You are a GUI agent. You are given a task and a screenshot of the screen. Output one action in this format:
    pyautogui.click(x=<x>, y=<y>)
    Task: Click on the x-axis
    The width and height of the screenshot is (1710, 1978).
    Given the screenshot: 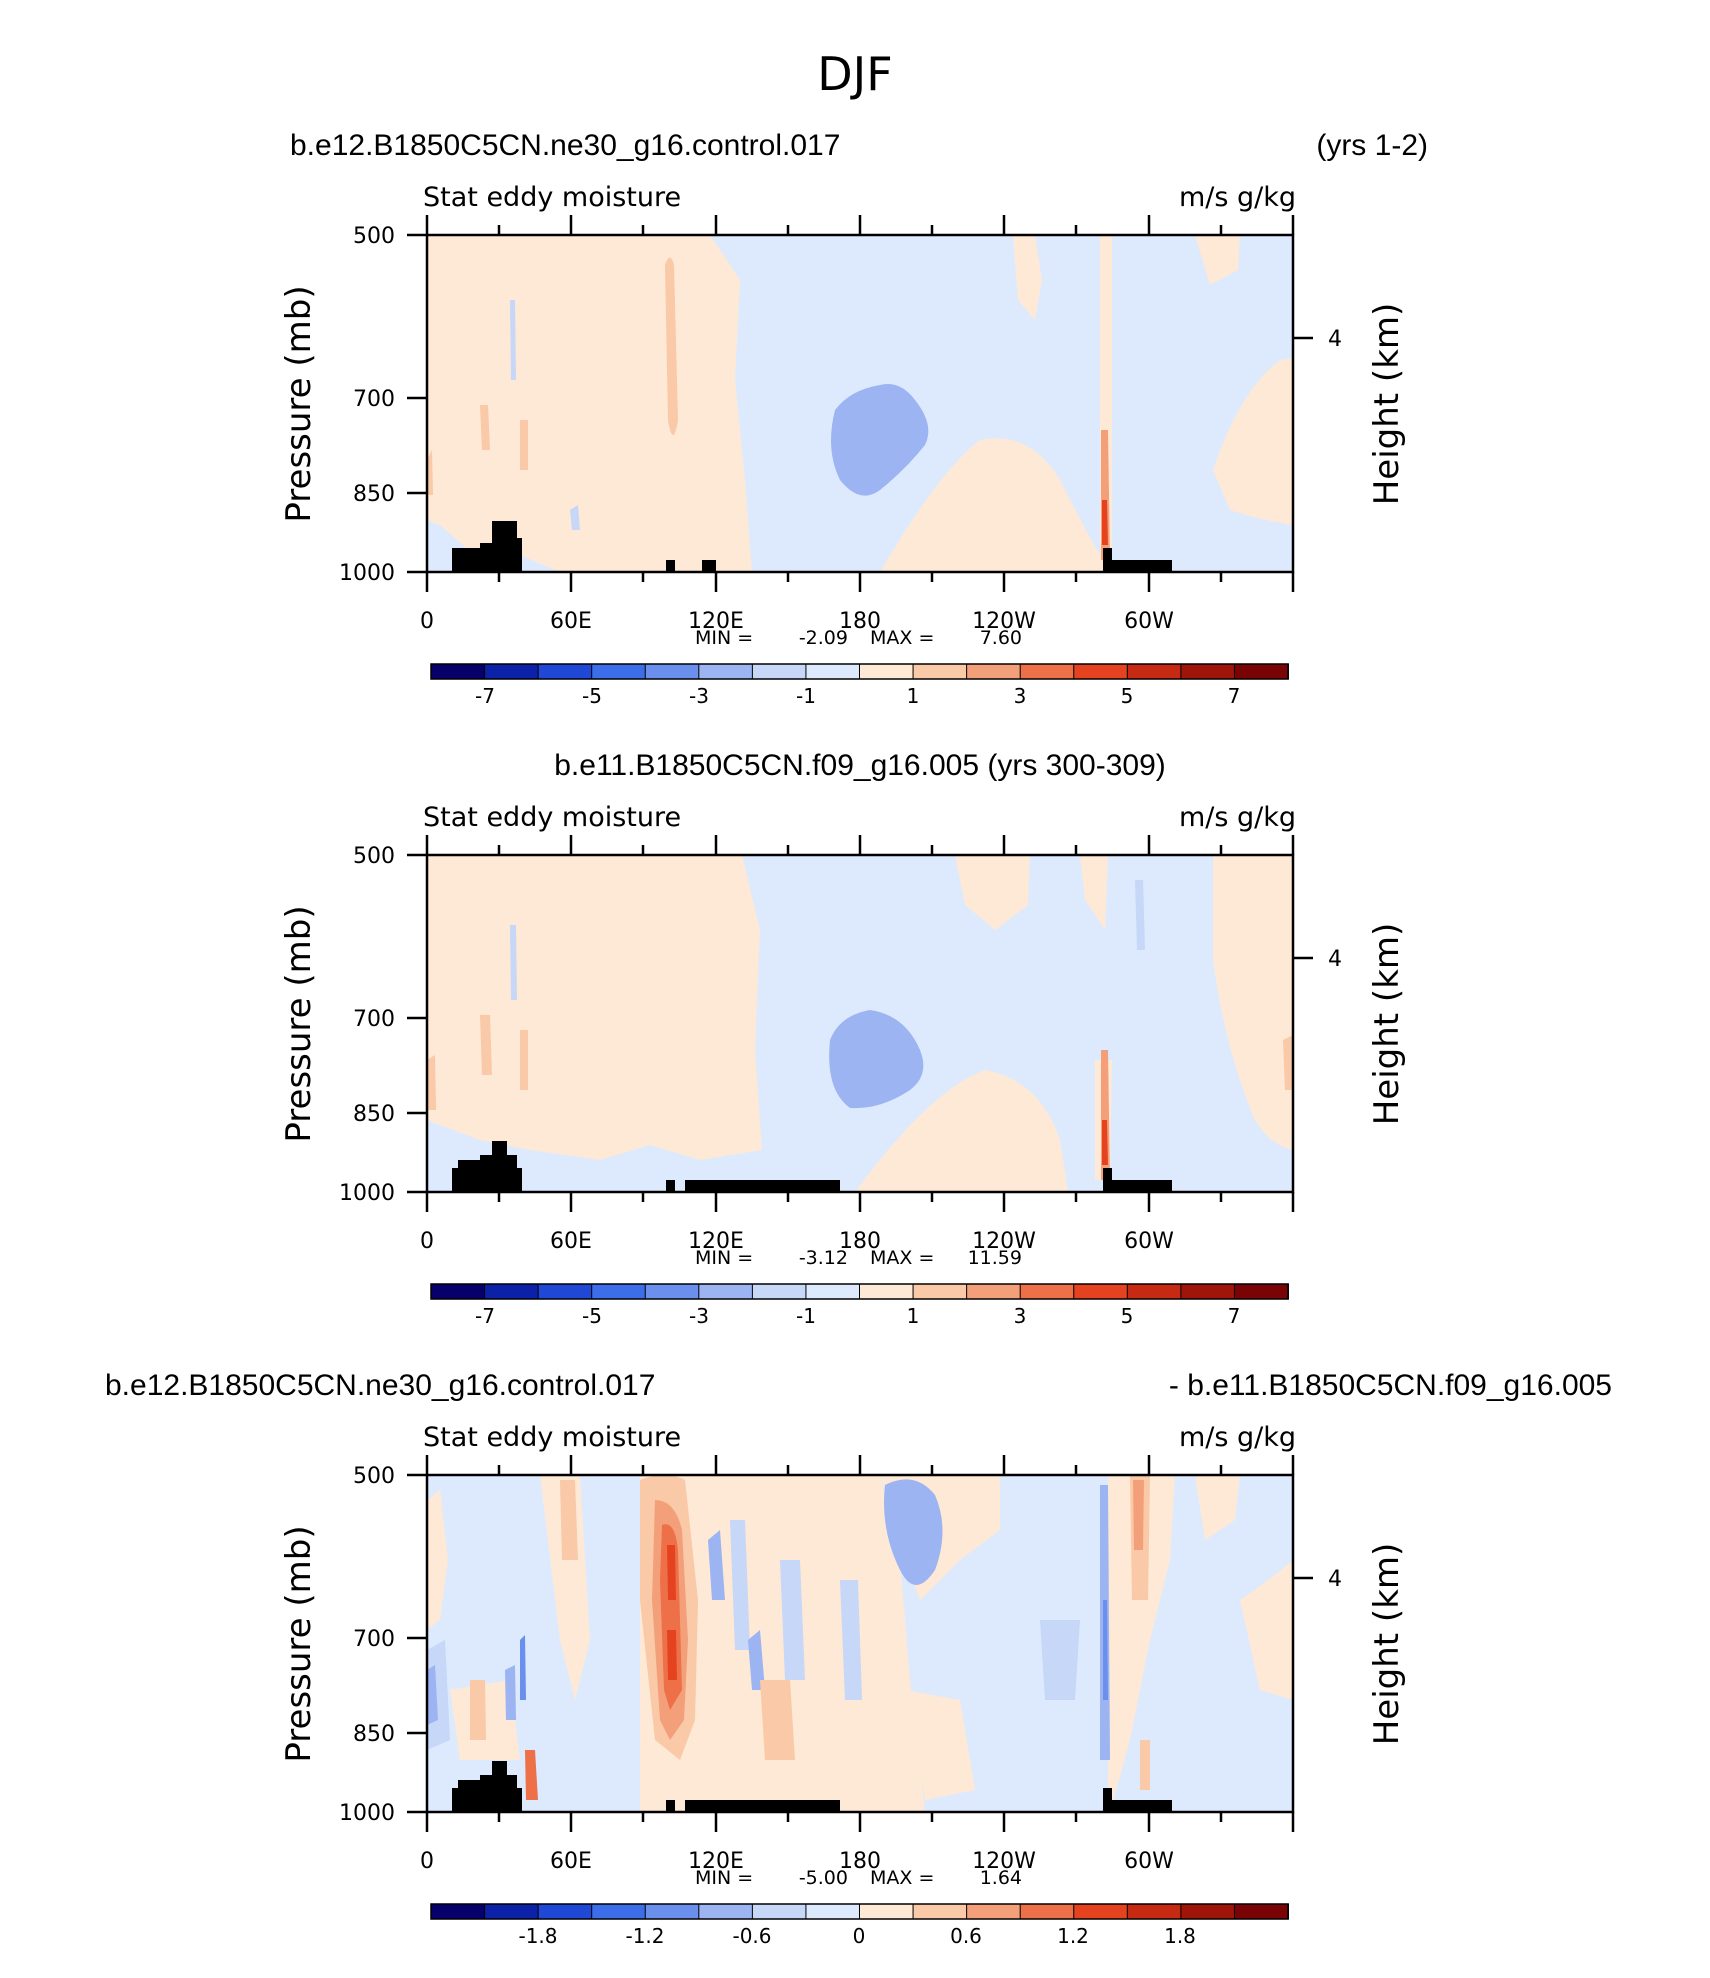 What is the action you would take?
    pyautogui.click(x=860, y=403)
    